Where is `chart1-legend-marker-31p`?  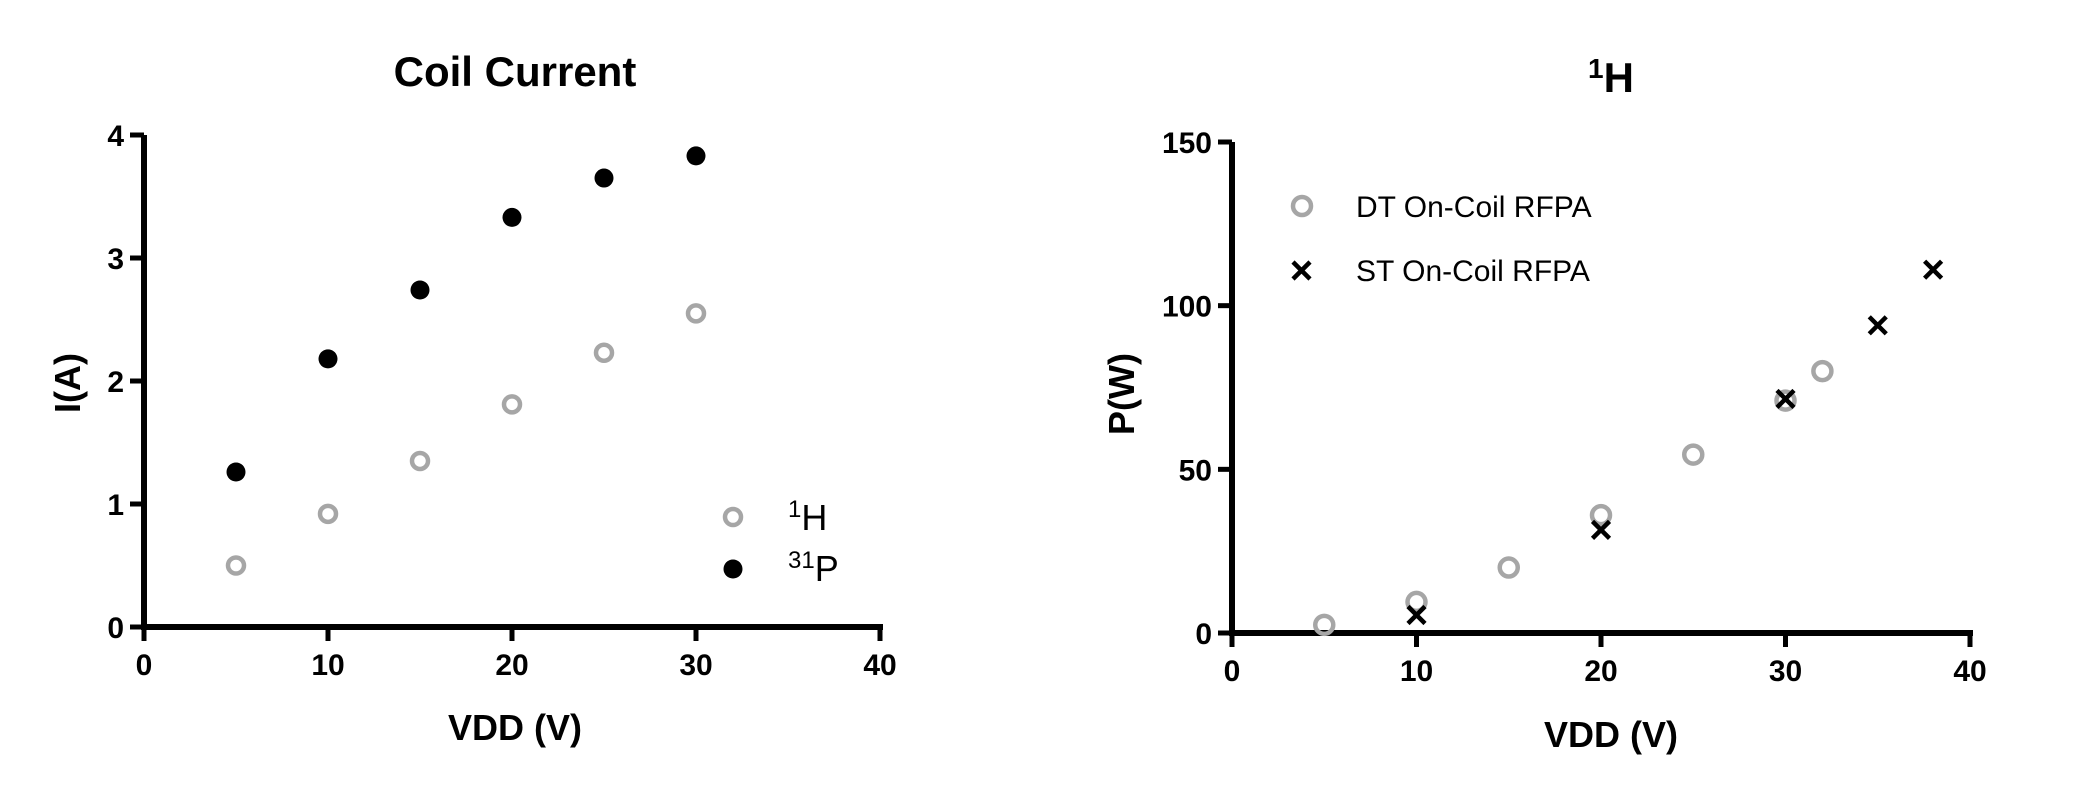
chart1-legend-marker-31p is located at coordinates (733, 569).